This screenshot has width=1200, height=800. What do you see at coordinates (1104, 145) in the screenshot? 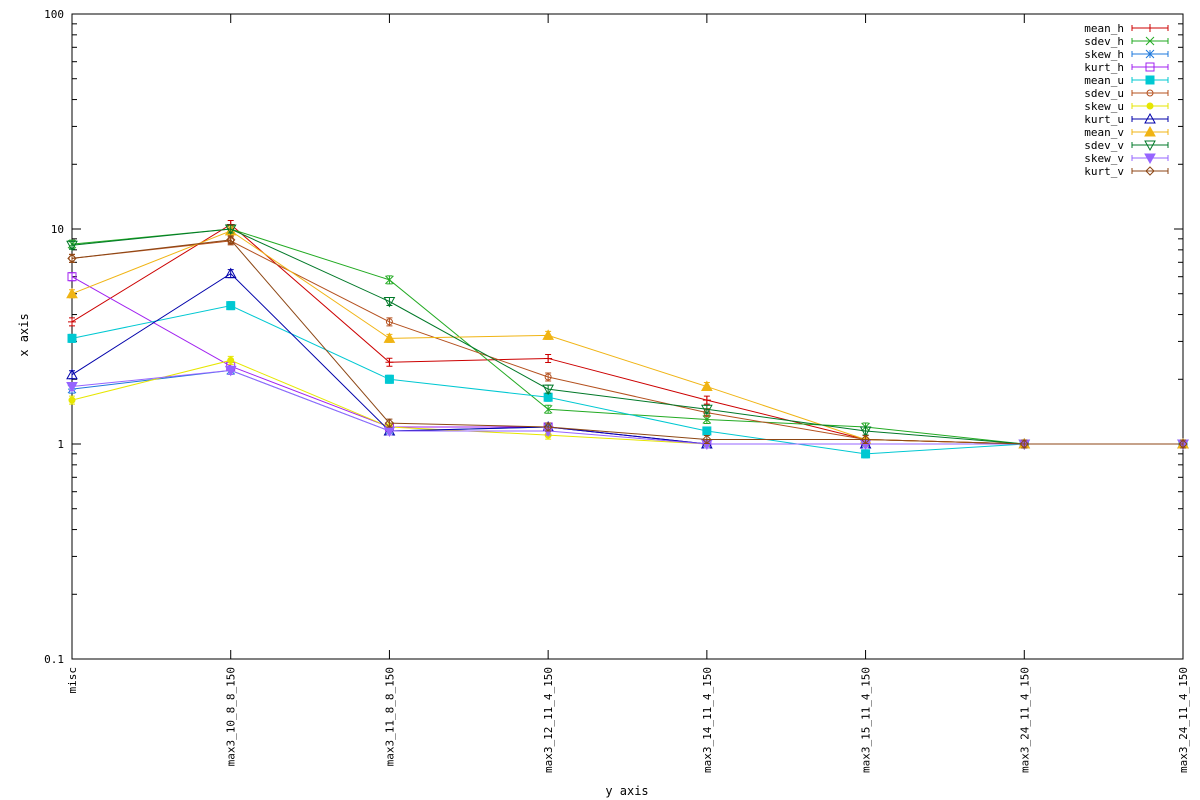
I see `legend-label: sdev_v` at bounding box center [1104, 145].